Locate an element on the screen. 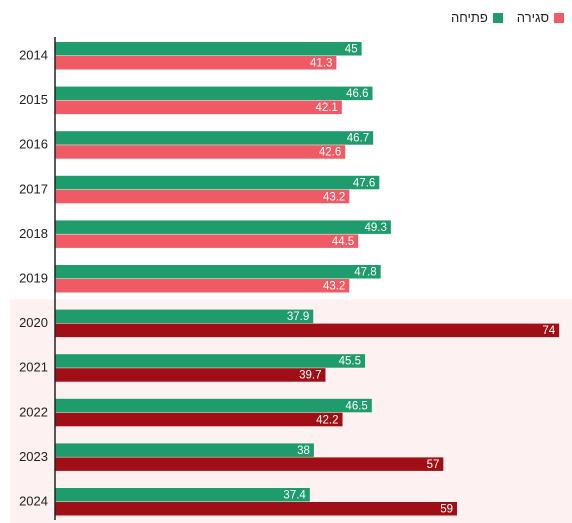 The image size is (572, 523). category-label-2017: 2017 is located at coordinates (33, 188).